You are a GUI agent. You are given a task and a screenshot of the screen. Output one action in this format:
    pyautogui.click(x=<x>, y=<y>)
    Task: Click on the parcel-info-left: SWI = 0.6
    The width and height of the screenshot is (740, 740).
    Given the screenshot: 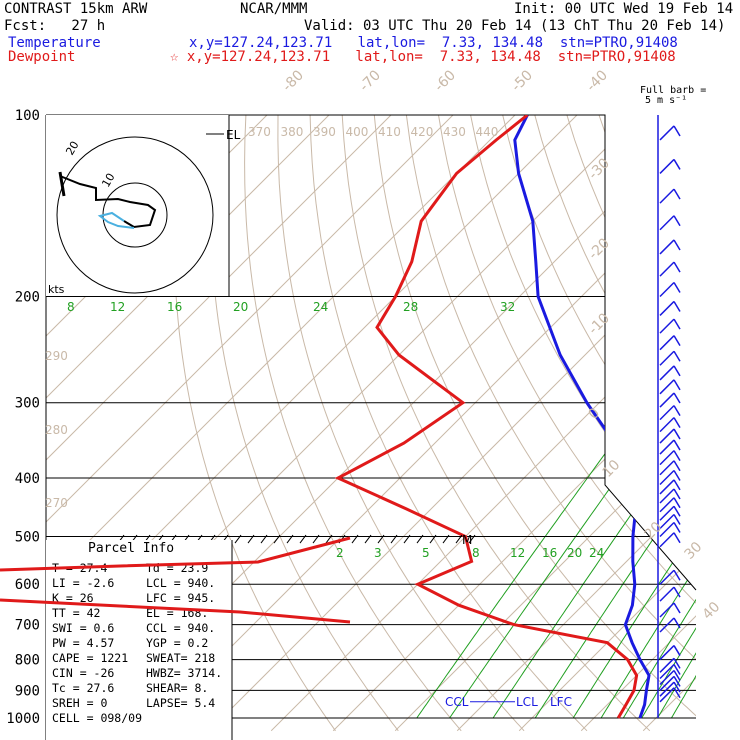 What is the action you would take?
    pyautogui.click(x=83, y=628)
    